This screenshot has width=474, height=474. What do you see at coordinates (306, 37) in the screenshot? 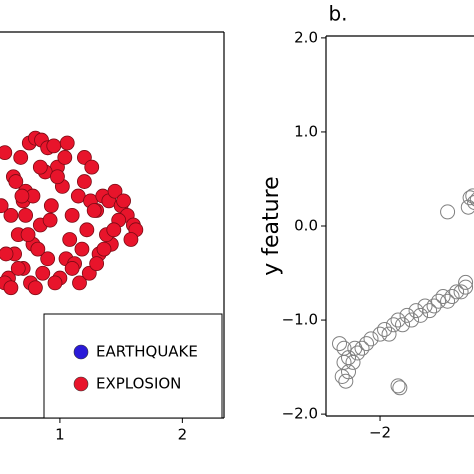
I see `y-tick-label: 2.0` at bounding box center [306, 37].